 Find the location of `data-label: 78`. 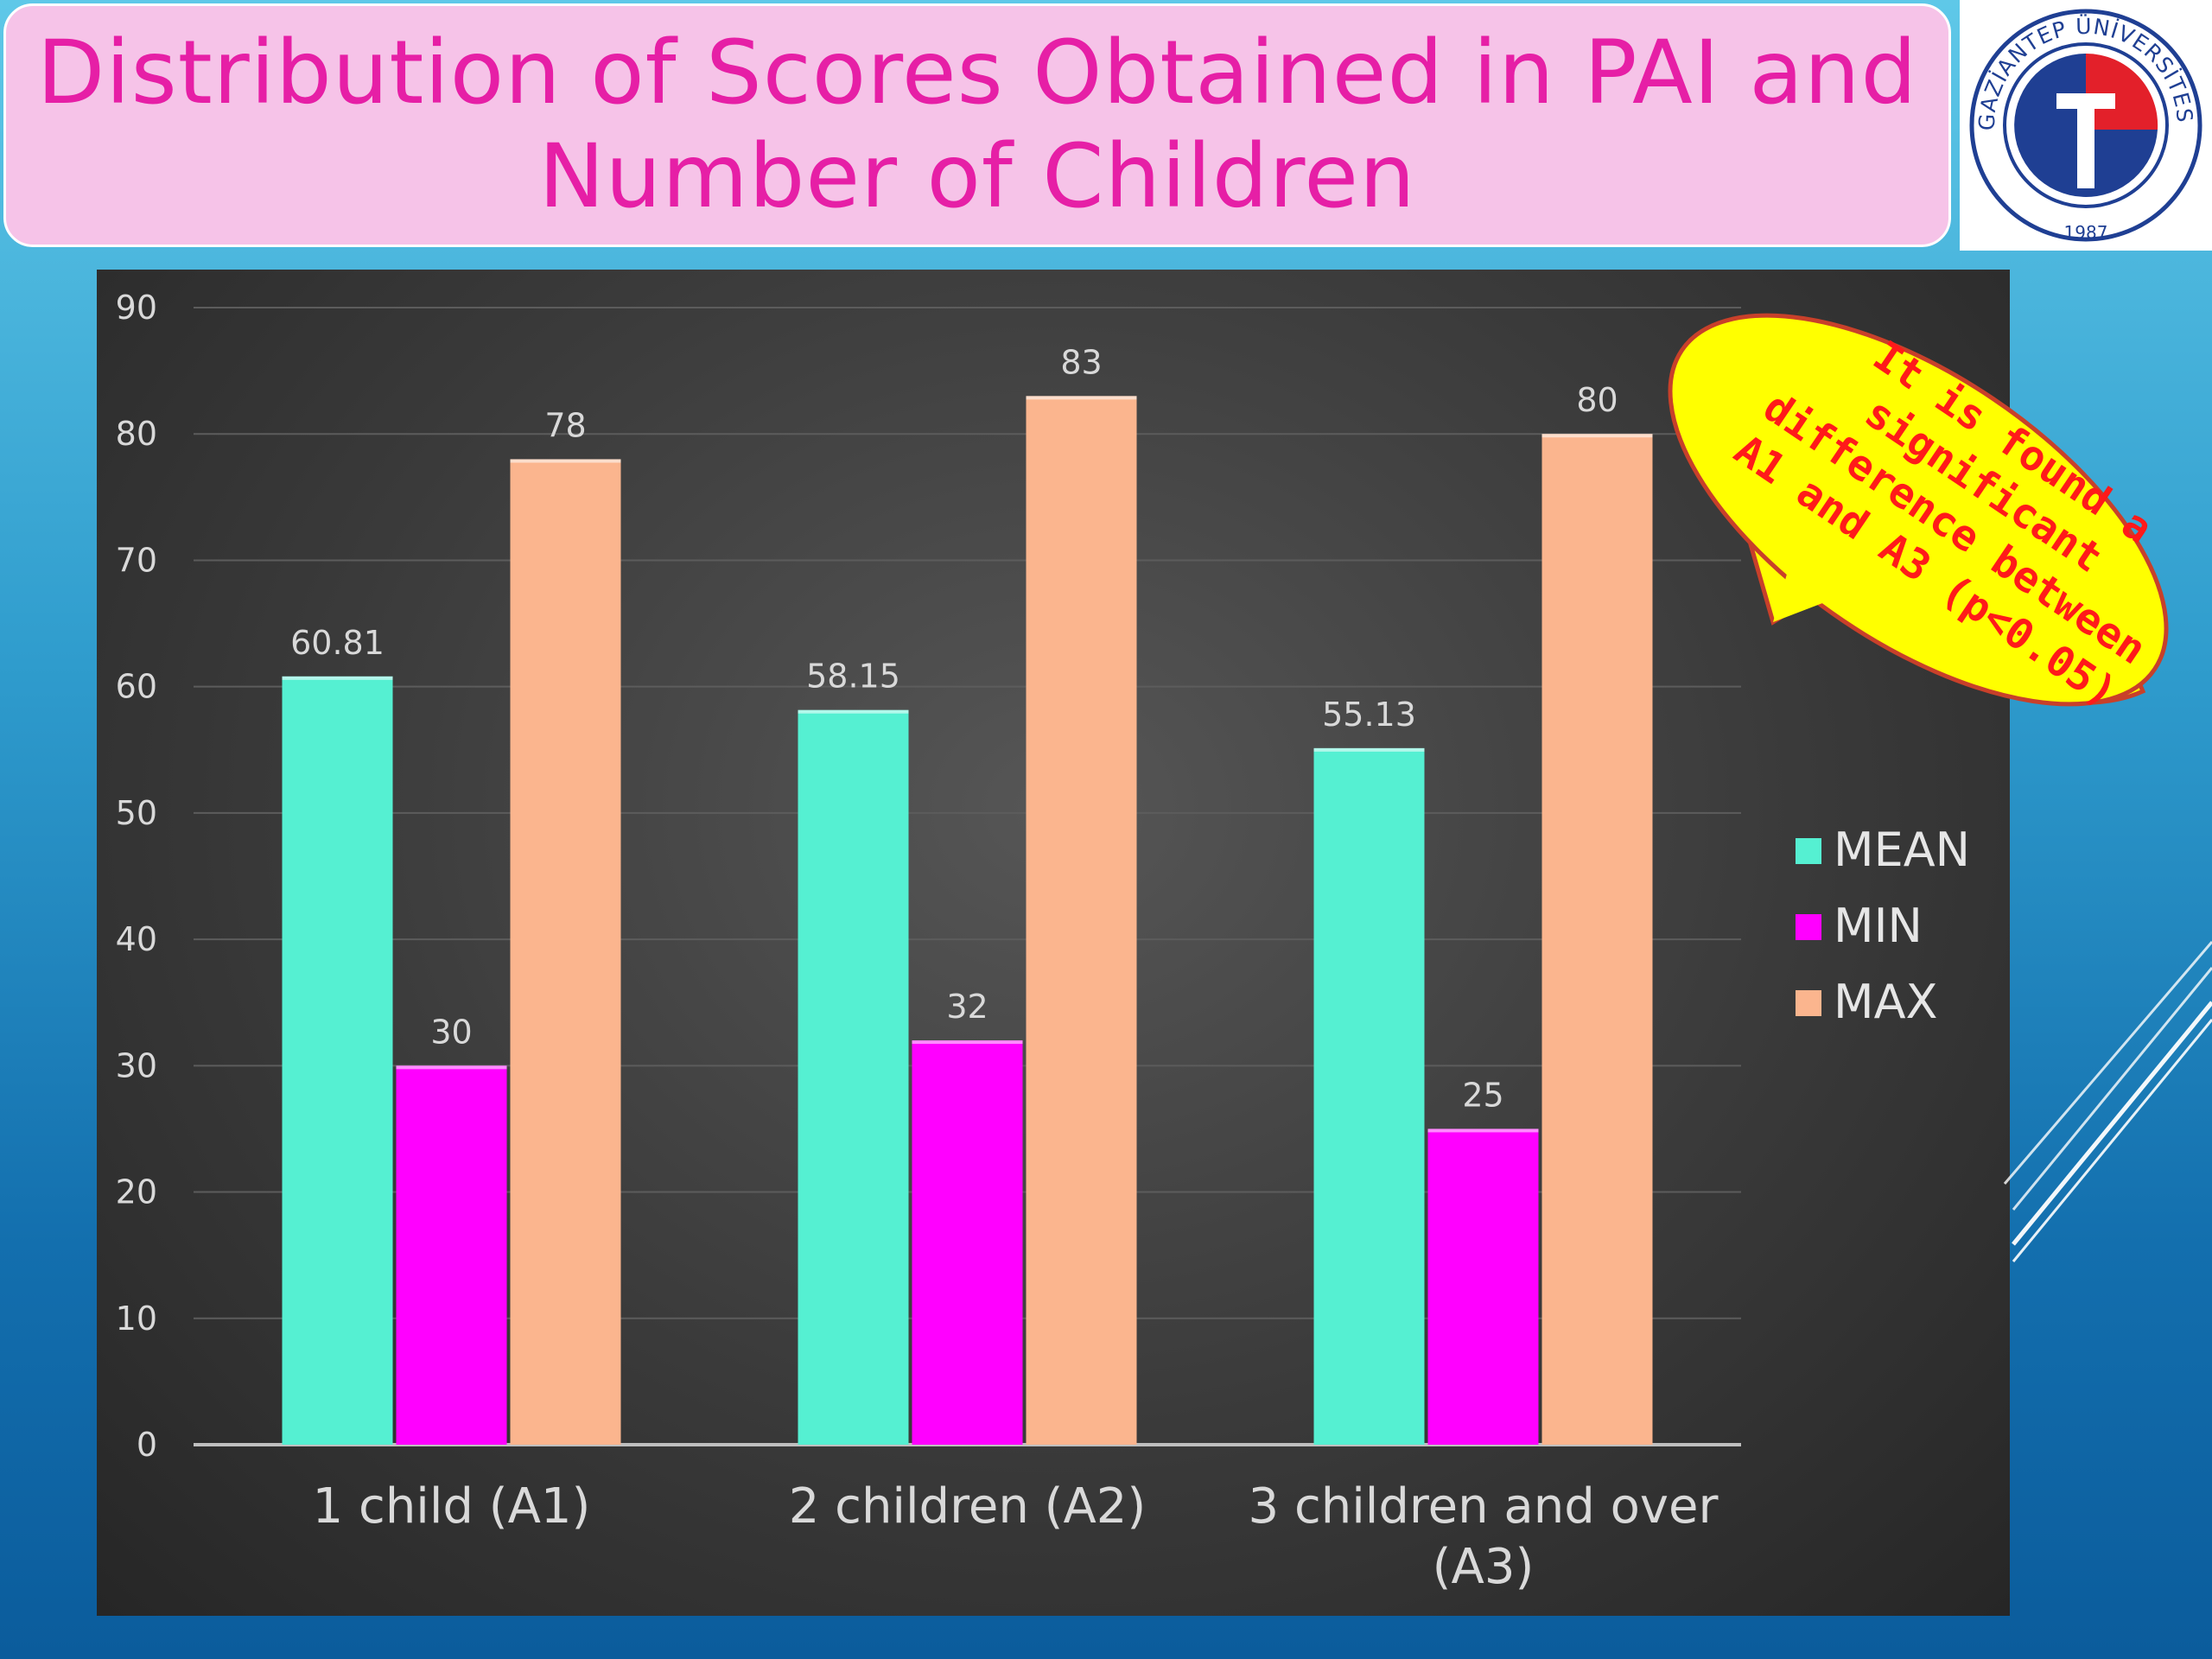

data-label: 78 is located at coordinates (565, 425).